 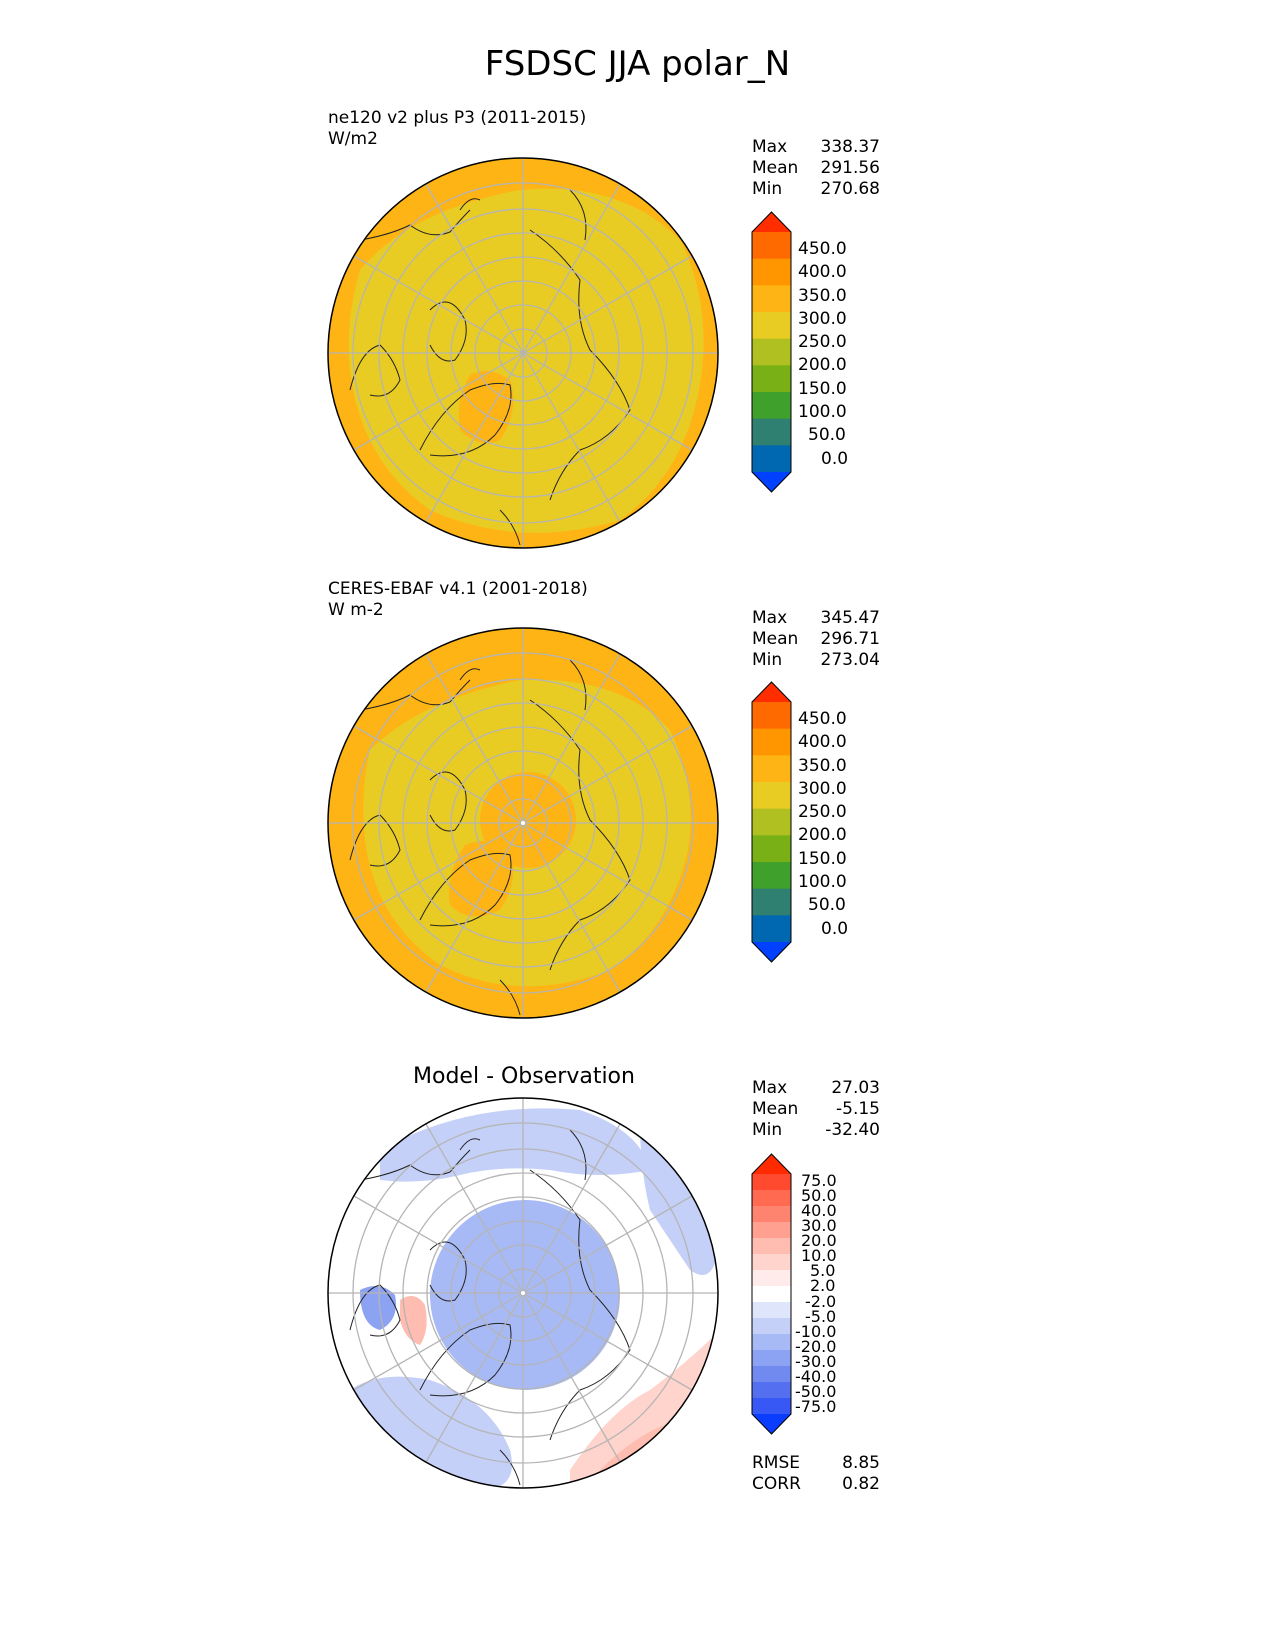 What do you see at coordinates (855, 1088) in the screenshot?
I see `stat-value: 27.03` at bounding box center [855, 1088].